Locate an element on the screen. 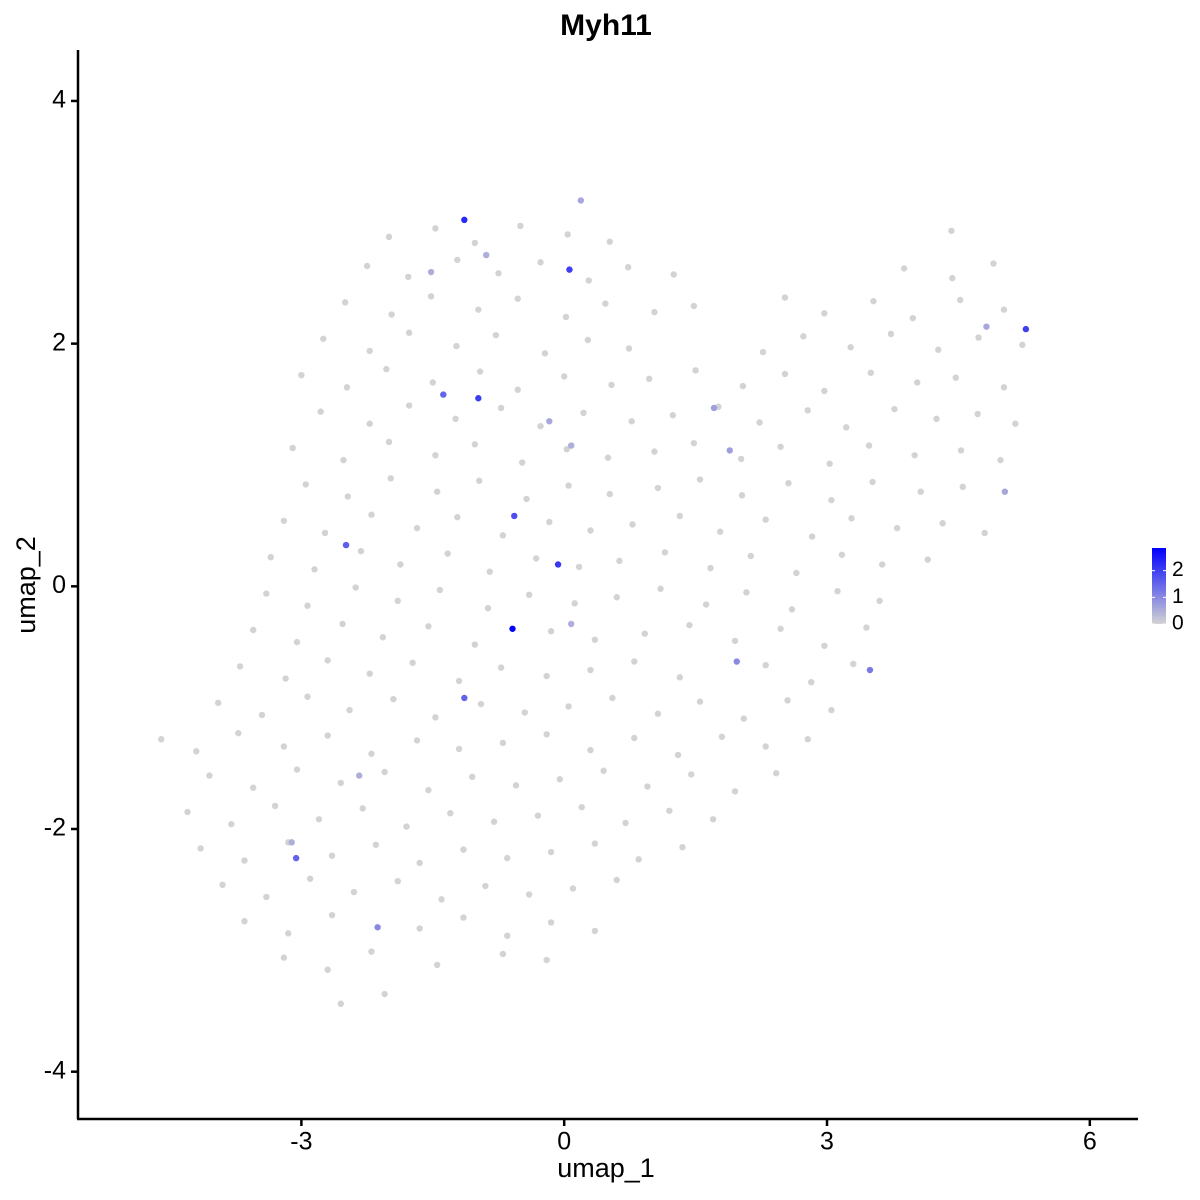 Image resolution: width=1200 pixels, height=1200 pixels. colorbar-tick-label: 0 is located at coordinates (1178, 623).